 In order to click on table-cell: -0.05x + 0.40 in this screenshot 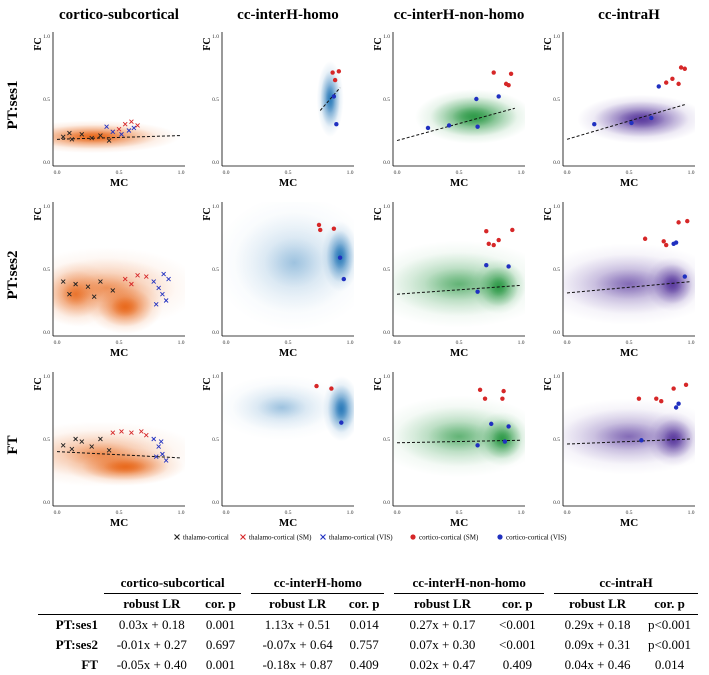, I will do `click(151, 664)`.